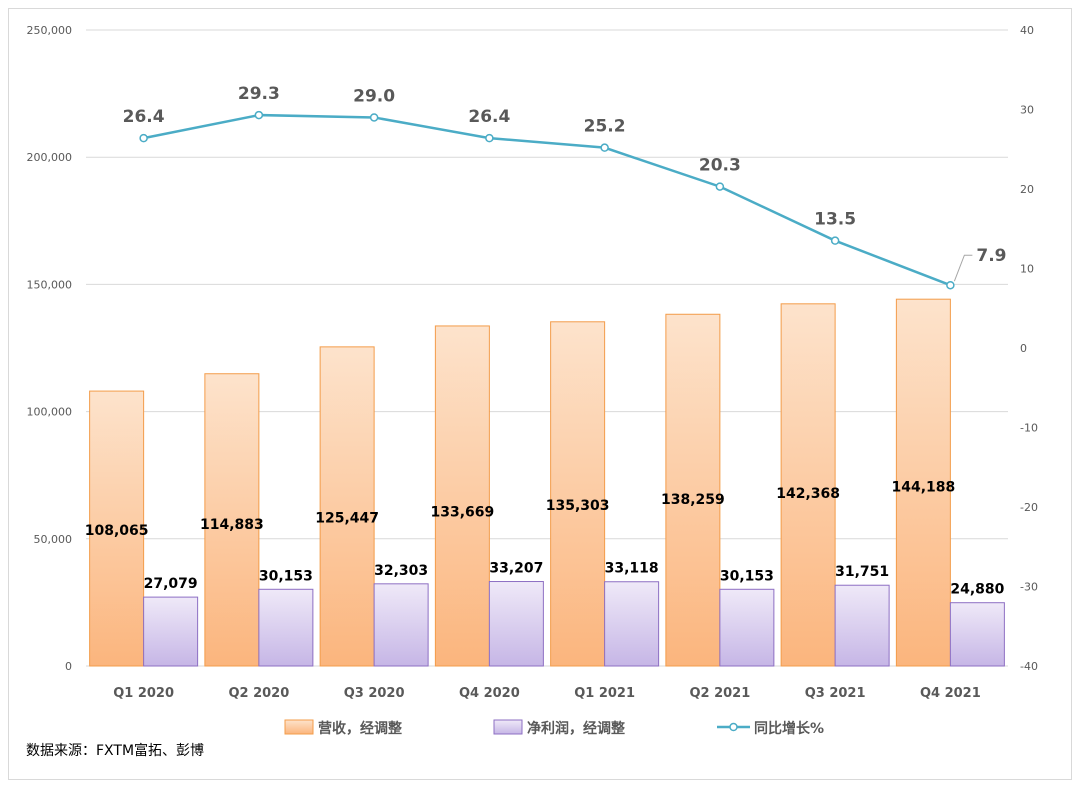  Describe the element at coordinates (50, 157) in the screenshot. I see `y-tick-label: 200,000` at that location.